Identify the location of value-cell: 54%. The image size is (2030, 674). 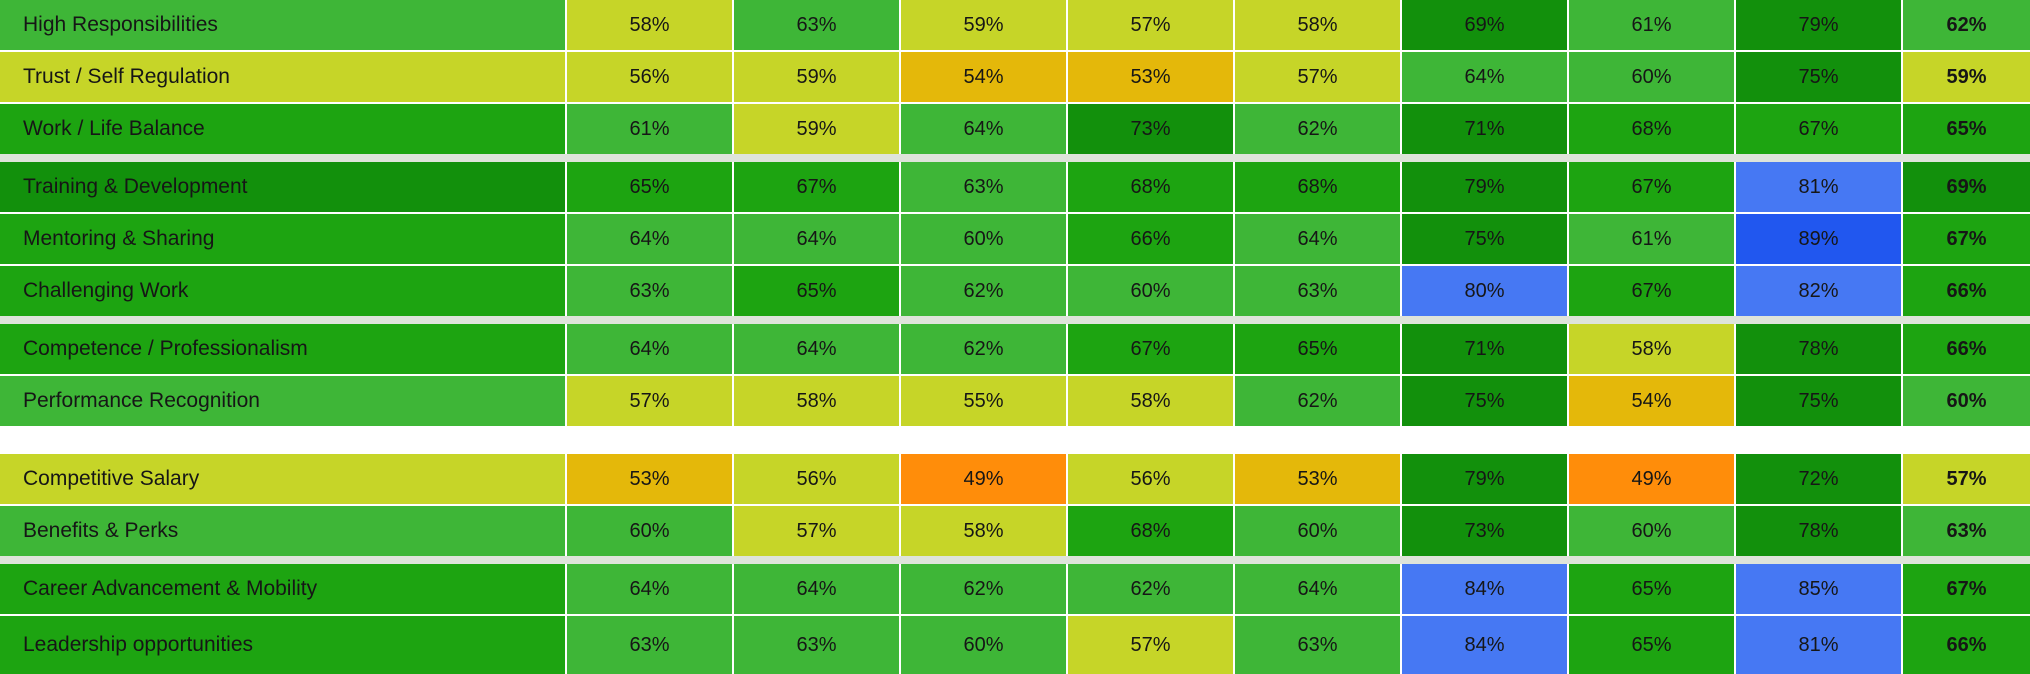
(983, 77).